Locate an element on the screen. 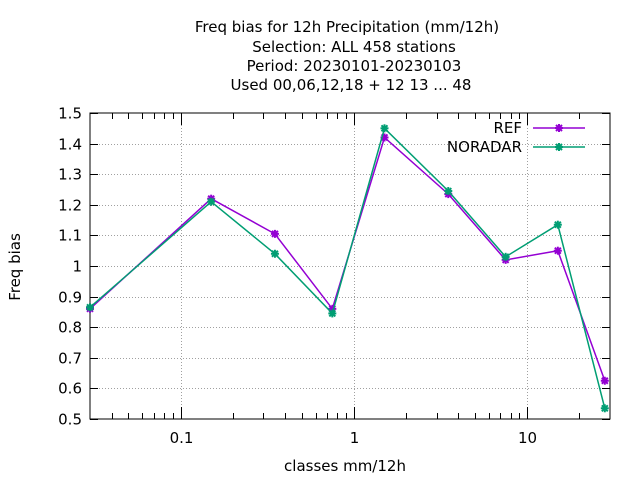 The height and width of the screenshot is (480, 640). y-tick-label: 1.3 is located at coordinates (70, 175).